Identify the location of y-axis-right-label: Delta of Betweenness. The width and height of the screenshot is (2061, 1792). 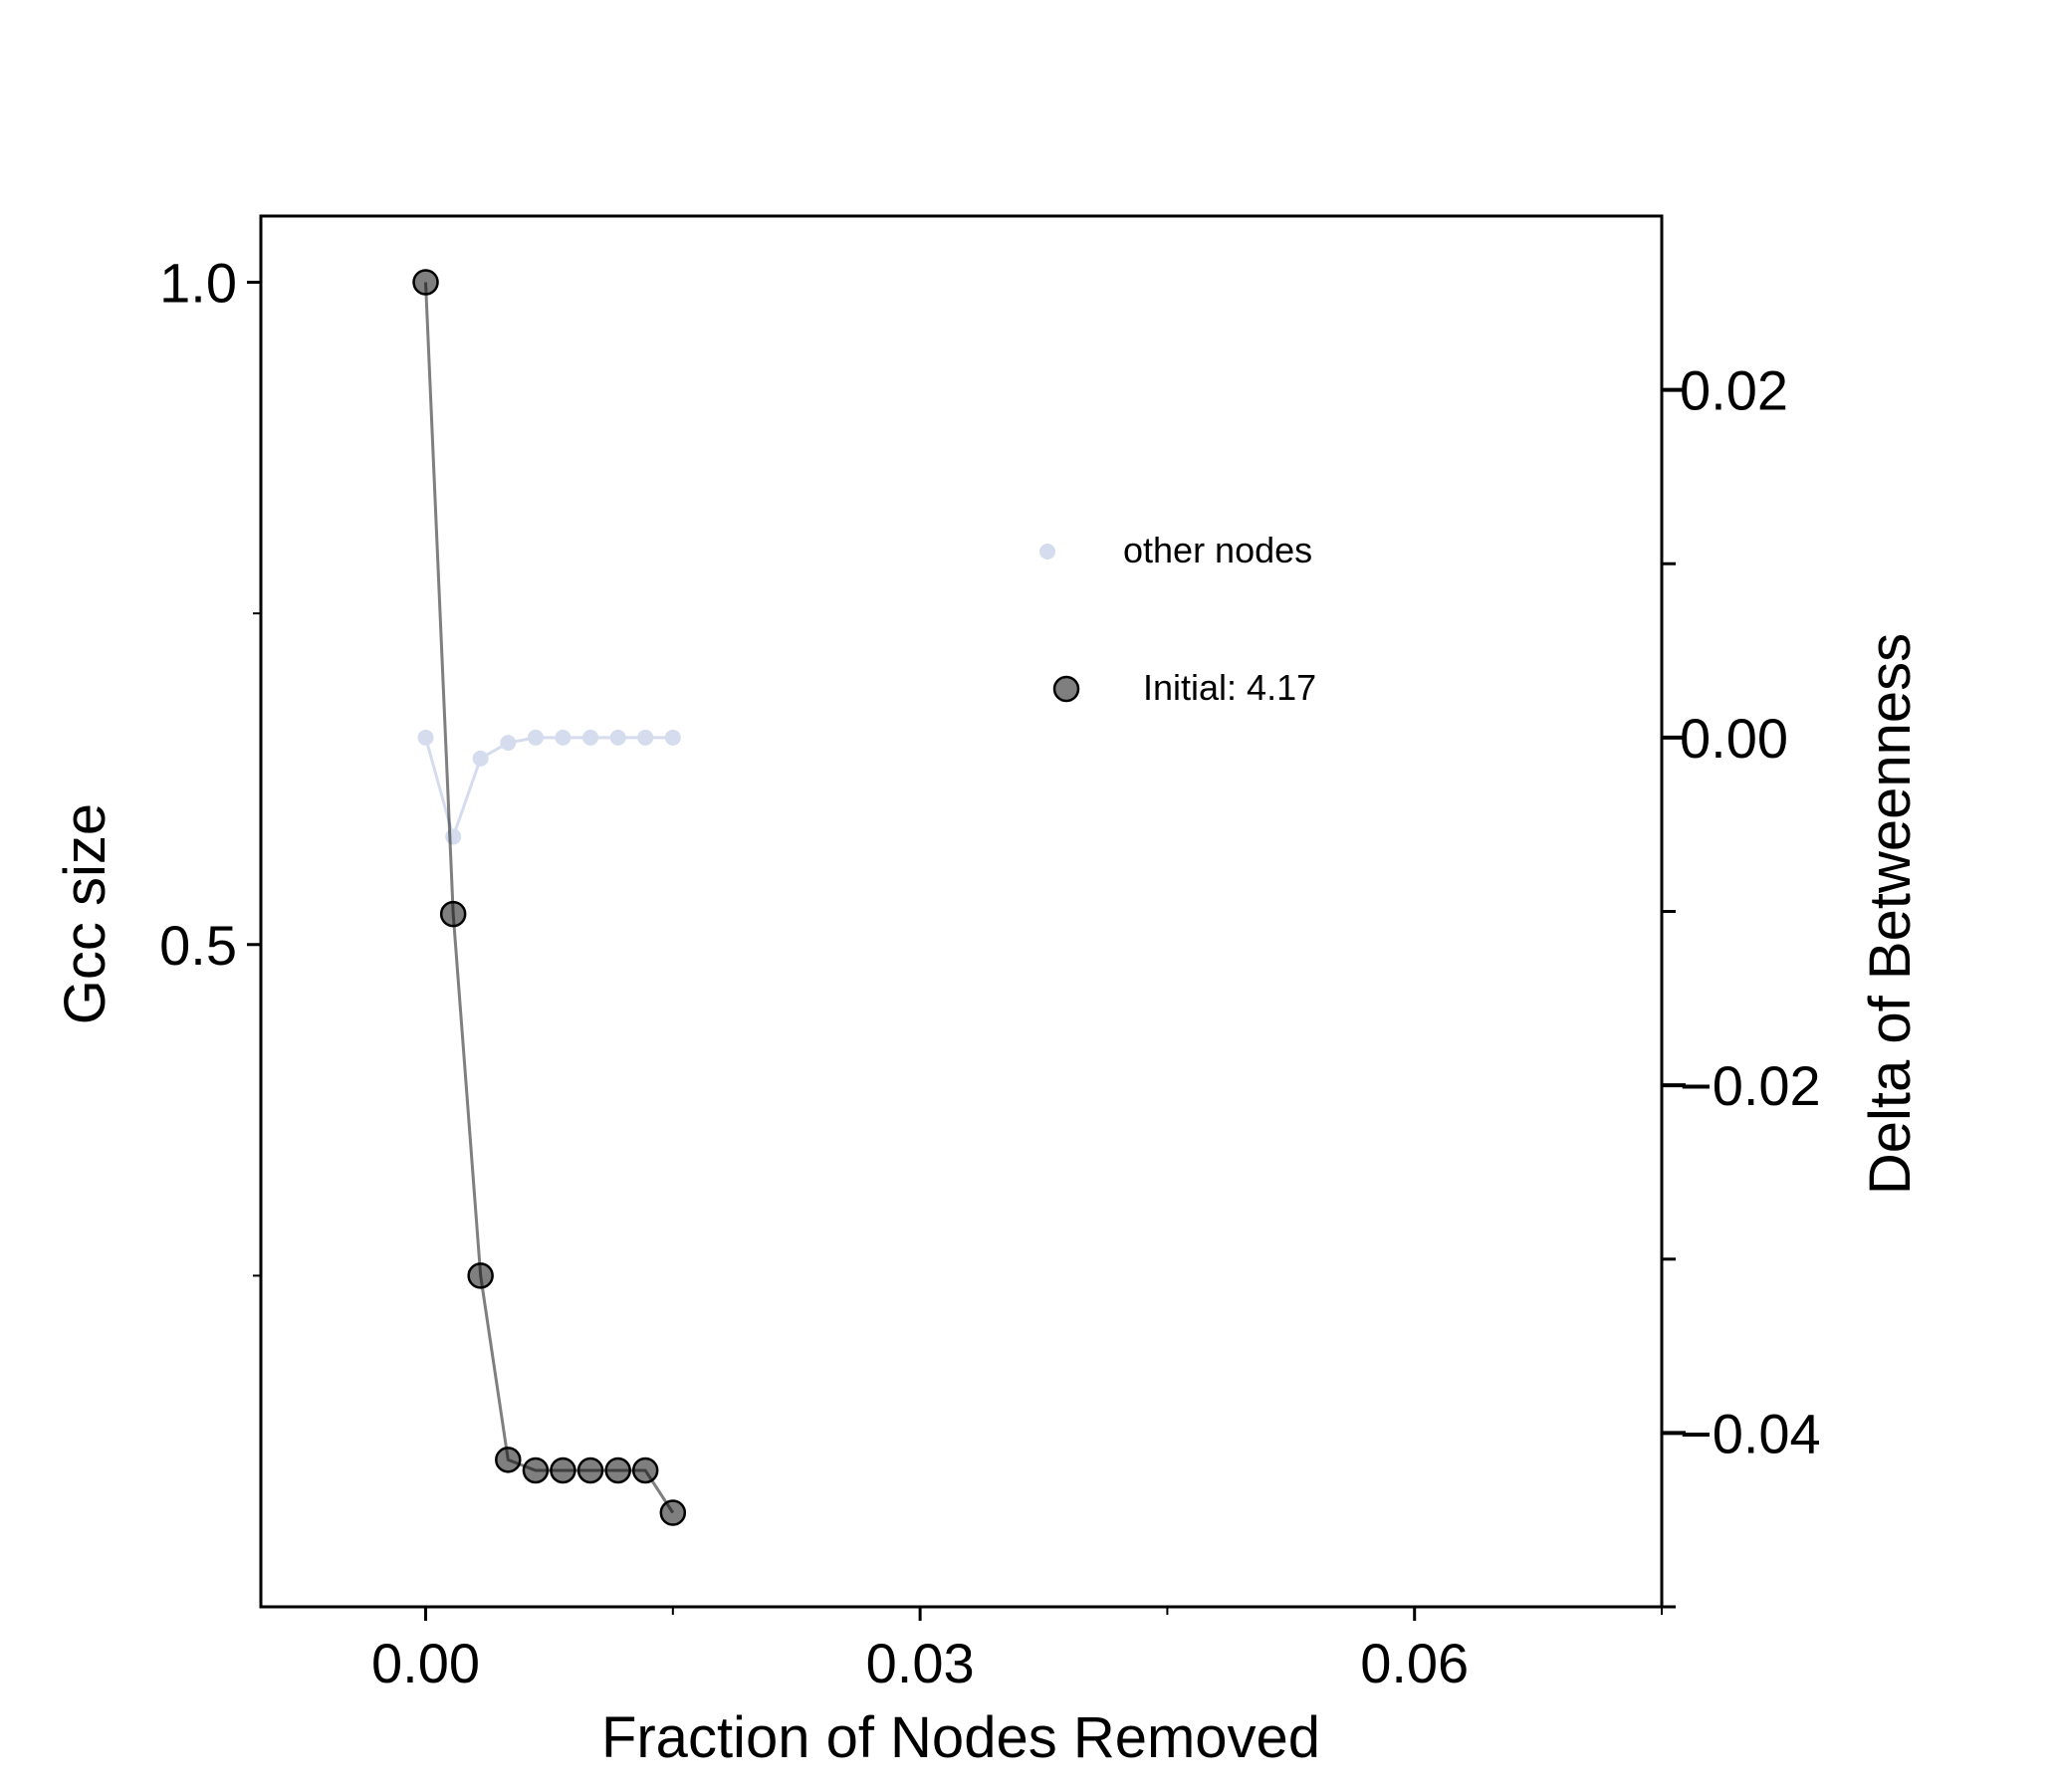
(1890, 914).